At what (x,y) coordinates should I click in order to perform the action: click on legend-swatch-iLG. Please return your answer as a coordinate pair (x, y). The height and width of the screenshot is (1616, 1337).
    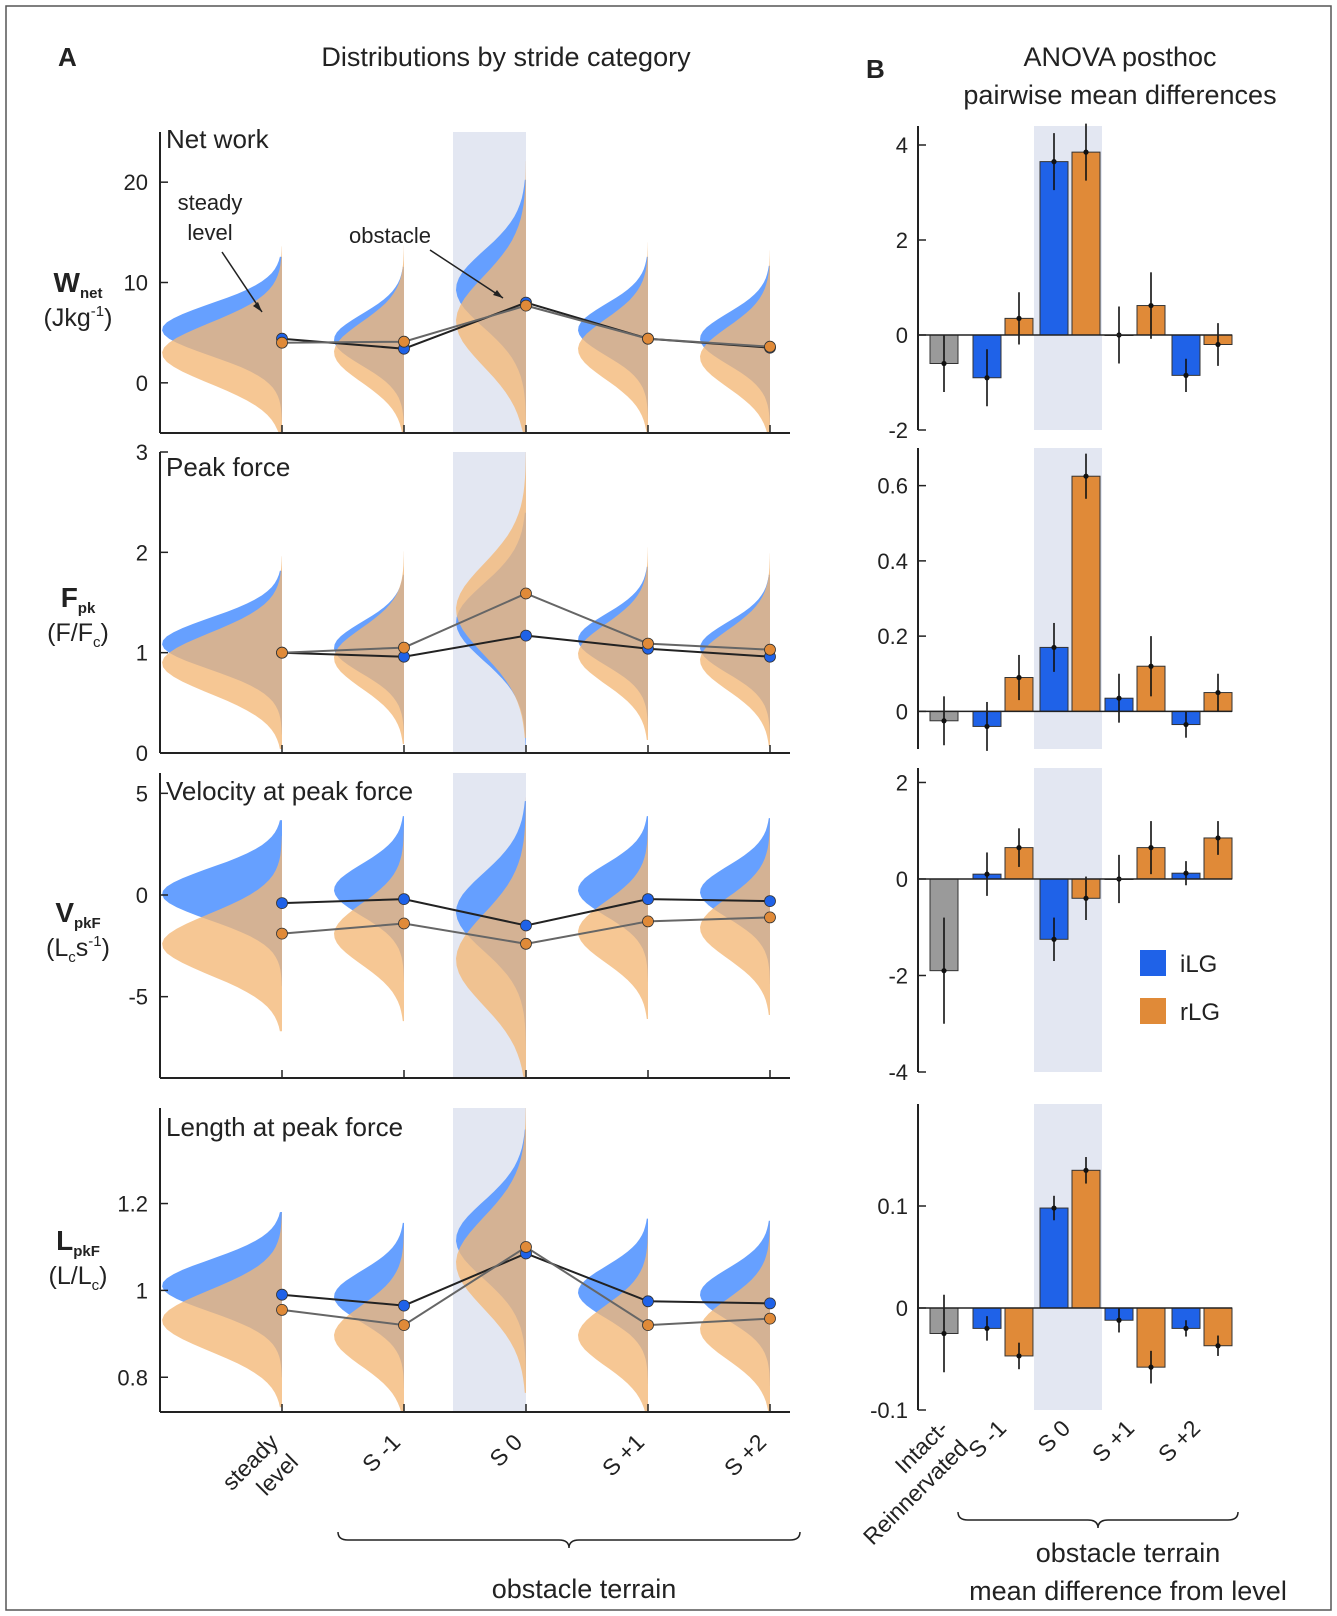
    Looking at the image, I should click on (1153, 963).